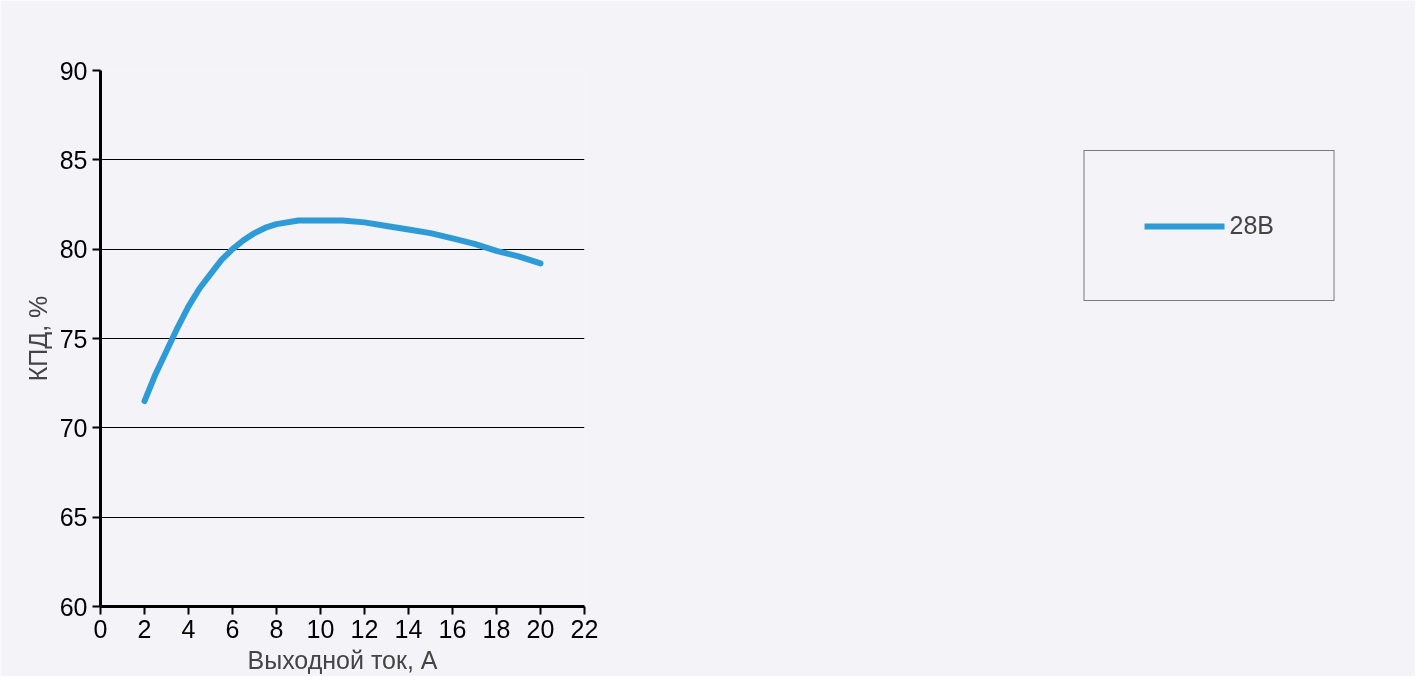 The height and width of the screenshot is (682, 1421). I want to click on x-tick-label: 16, so click(452, 628).